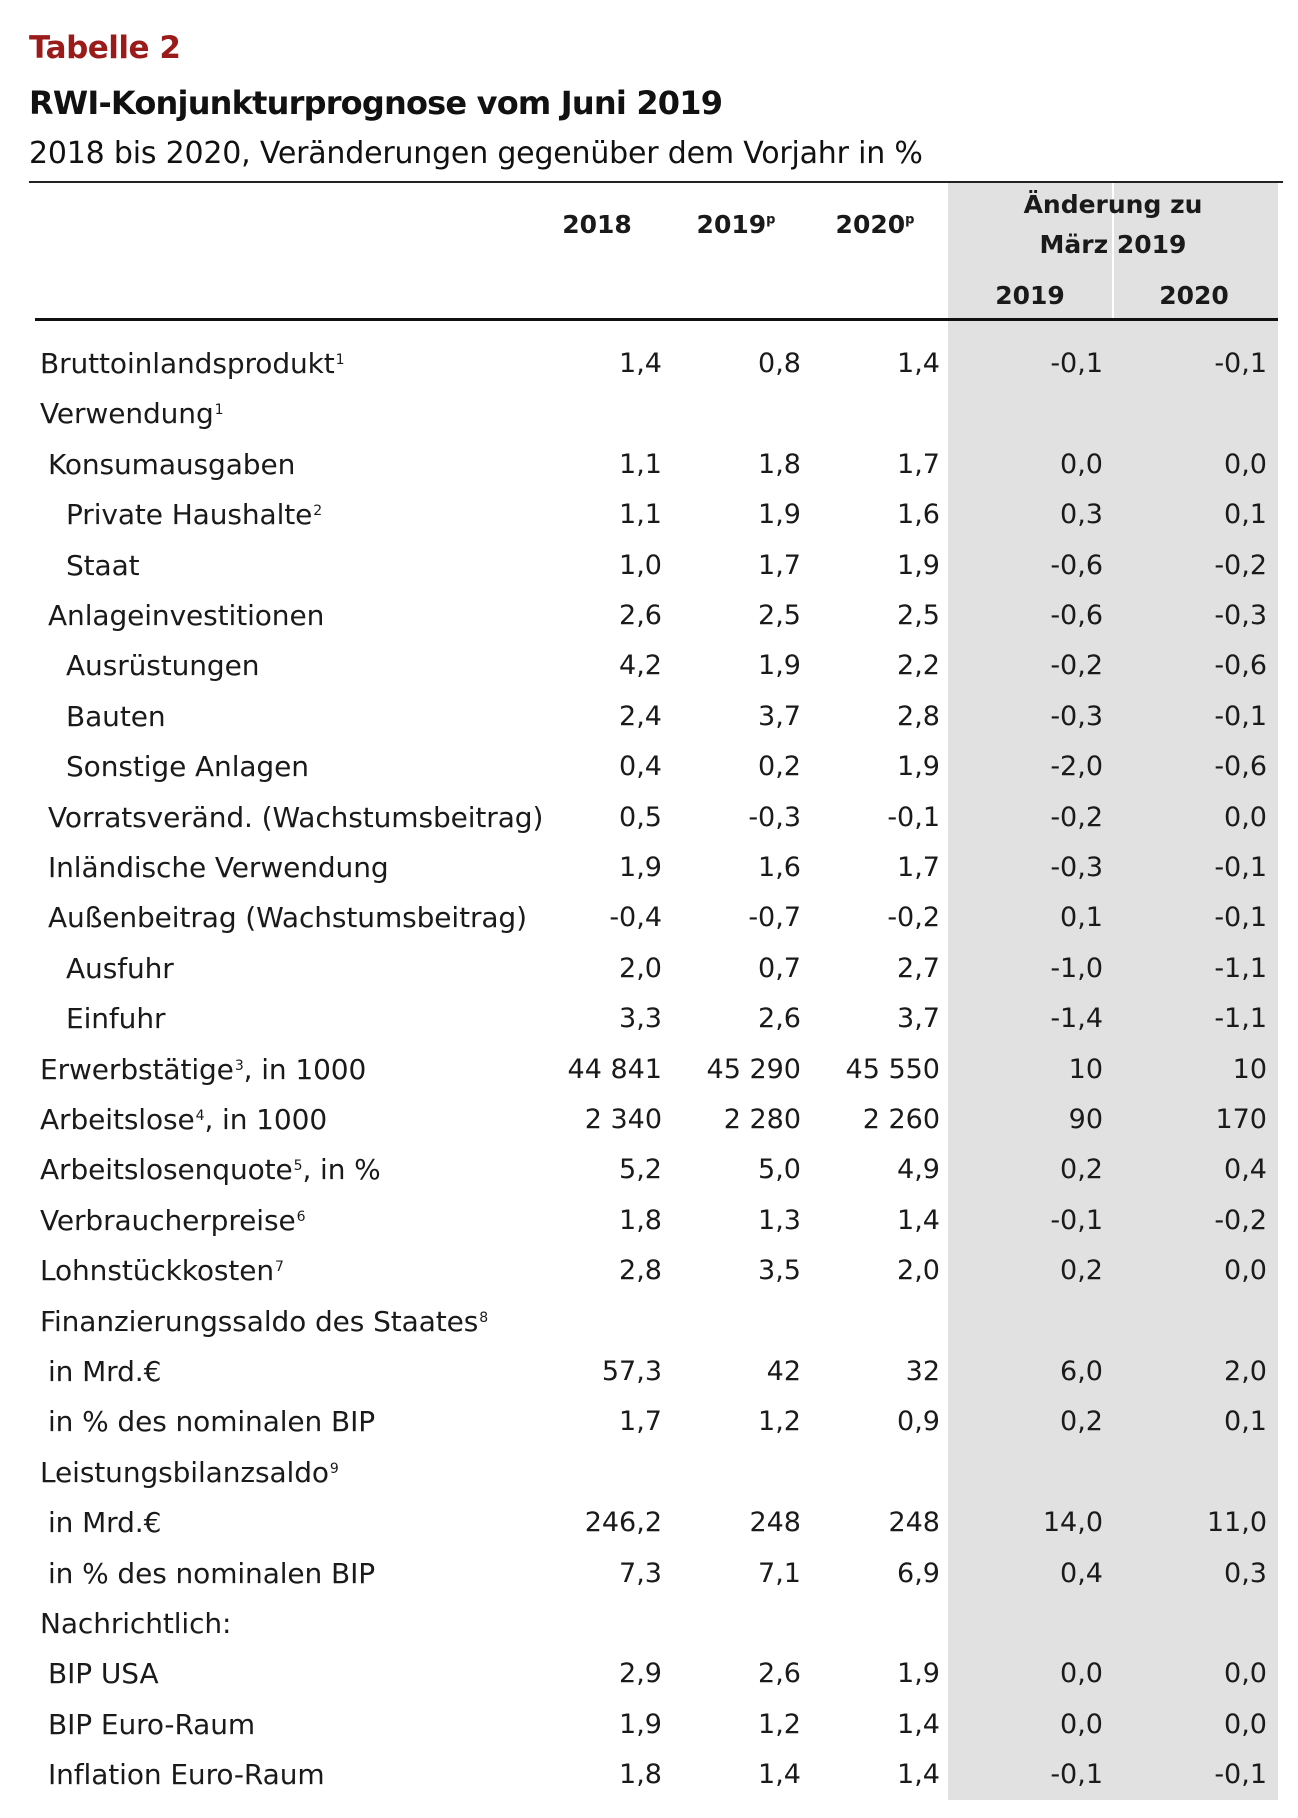  I want to click on row-label: Arbeitslose4, in 1000, so click(184, 1119).